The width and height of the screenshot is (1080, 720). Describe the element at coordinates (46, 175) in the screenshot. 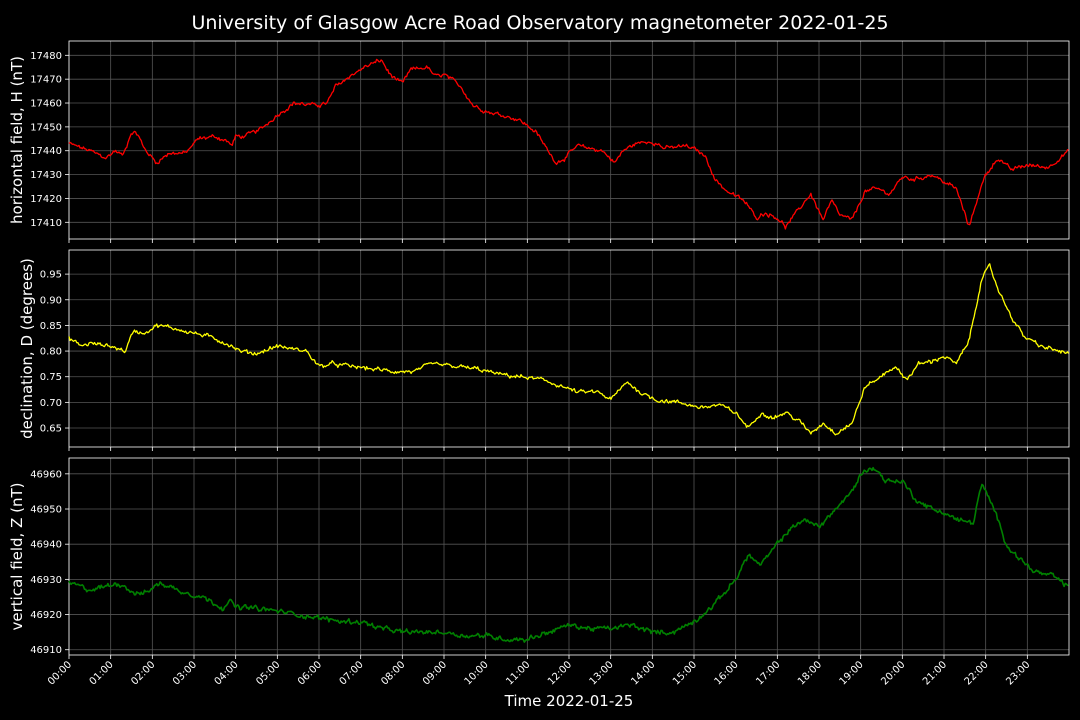

I see `y-tick-label: 17430` at that location.